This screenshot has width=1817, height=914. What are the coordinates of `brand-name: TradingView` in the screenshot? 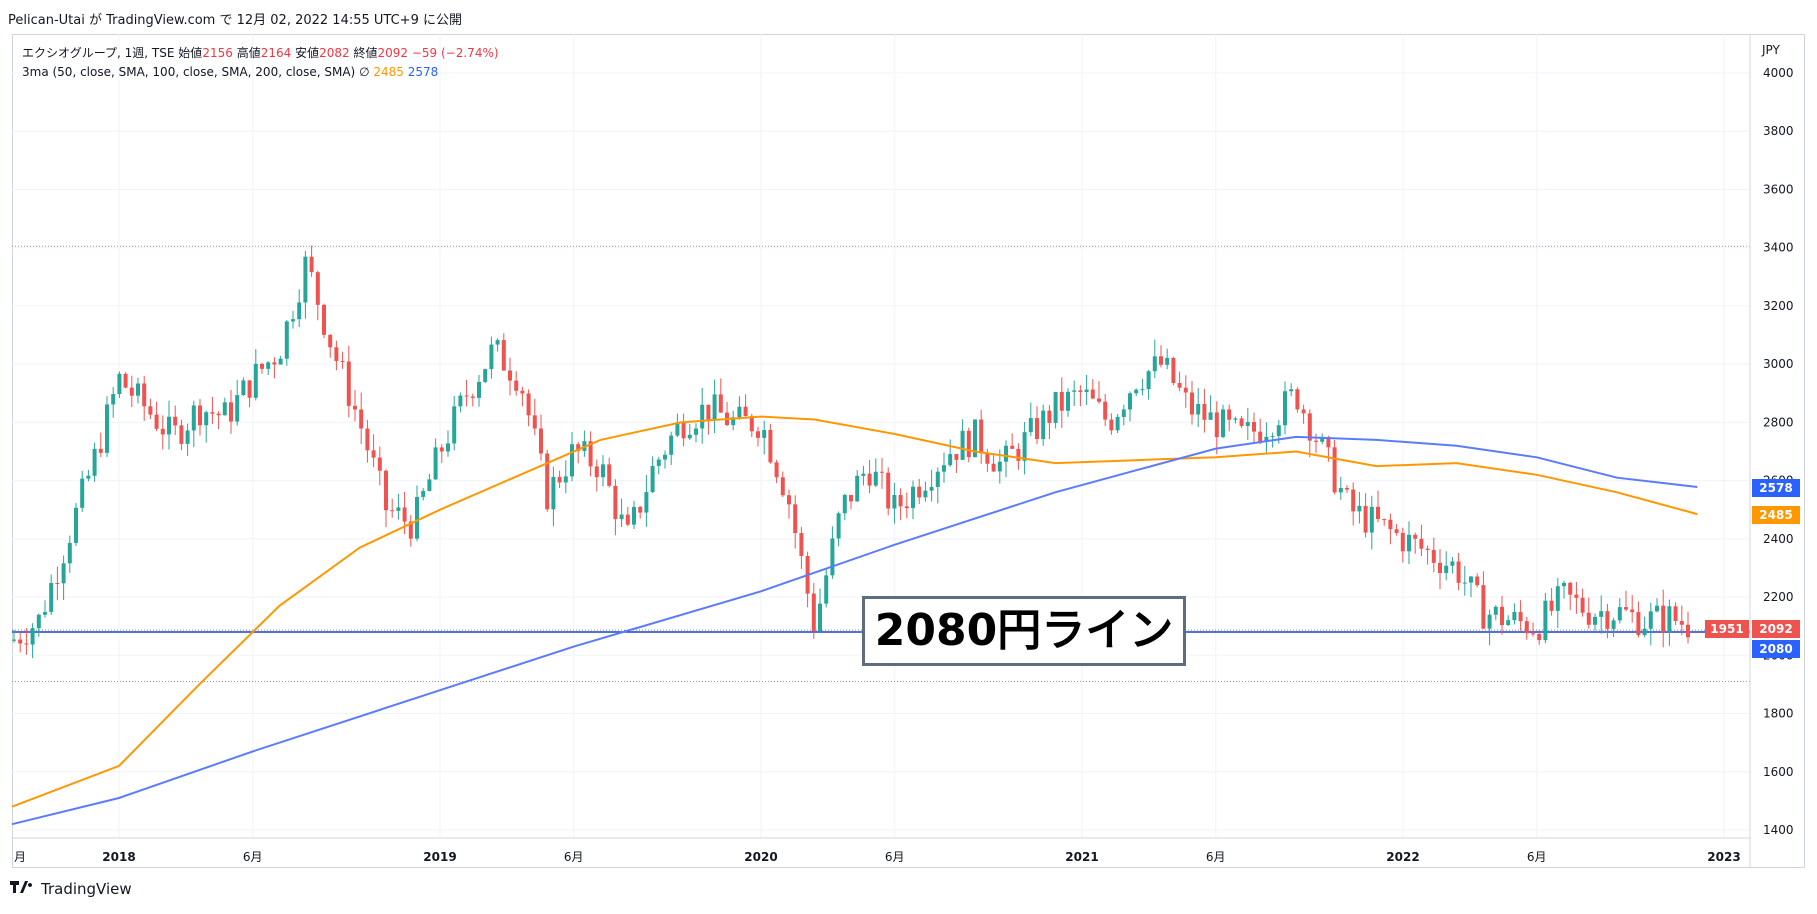 It's located at (86, 889).